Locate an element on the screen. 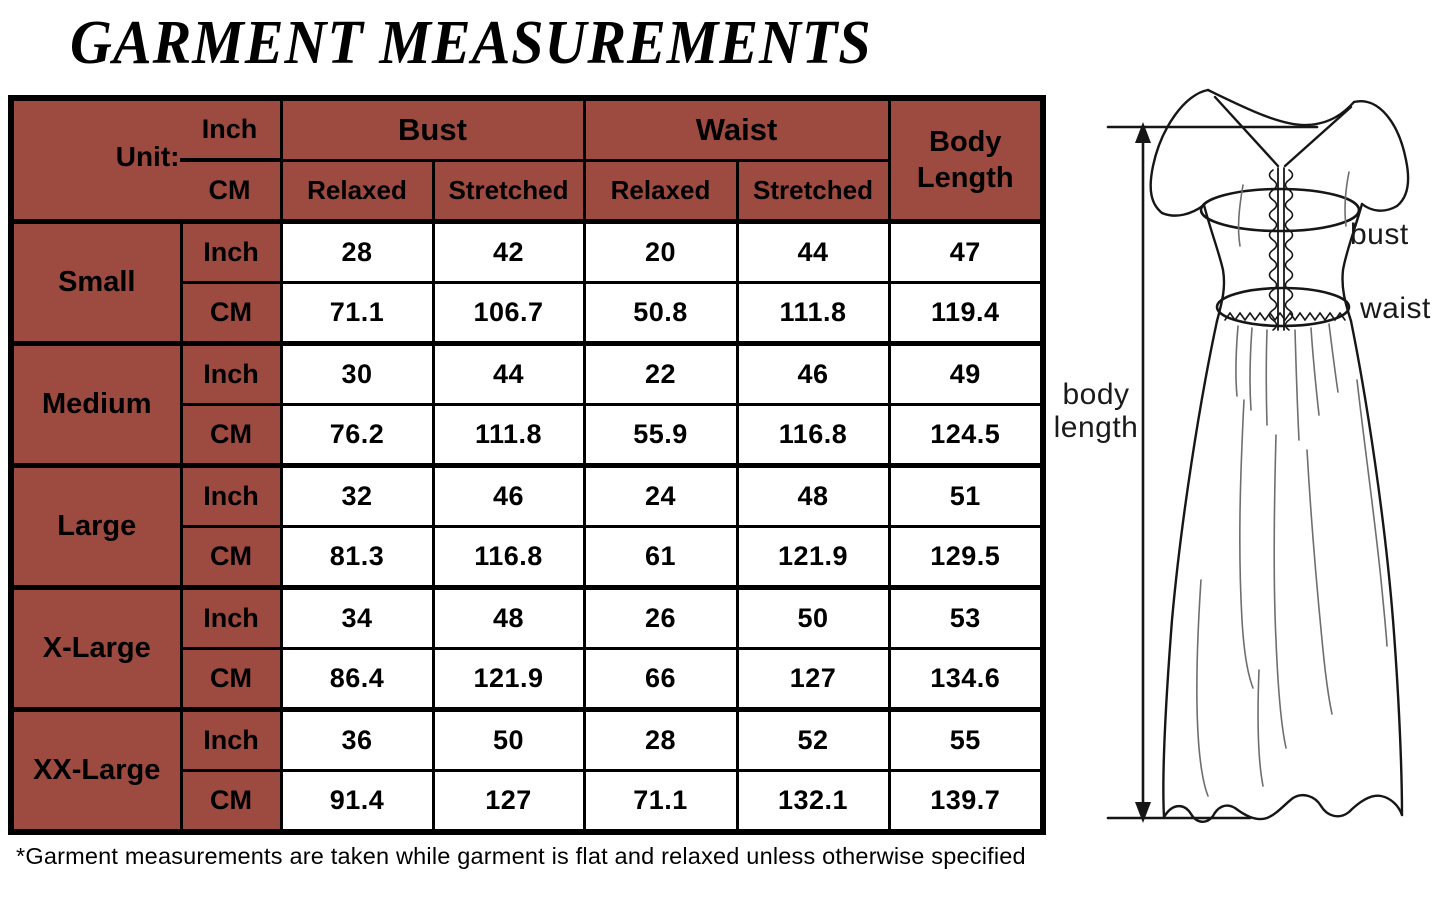 The image size is (1445, 920). measurement-cell: 53 is located at coordinates (966, 617).